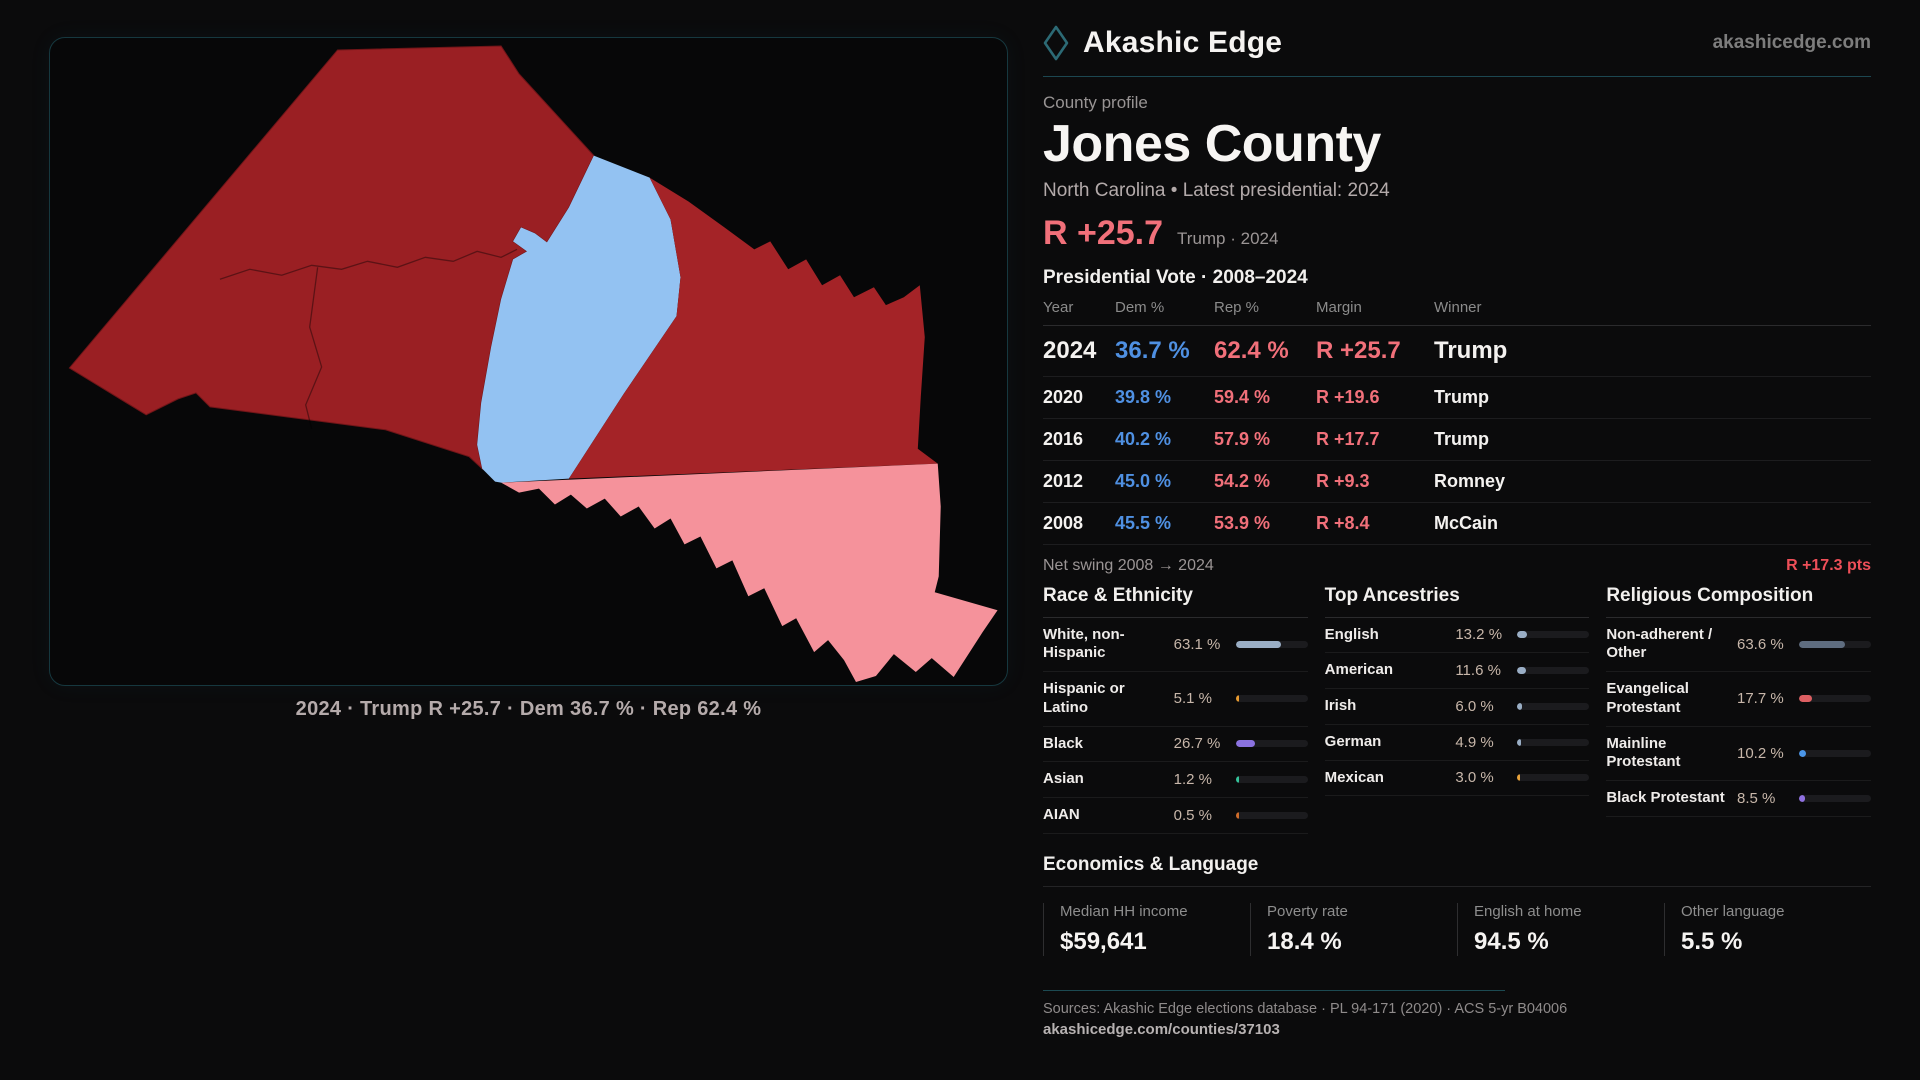 Image resolution: width=1920 pixels, height=1080 pixels. Describe the element at coordinates (1242, 480) in the screenshot. I see `cell-rep: 54.2 %` at that location.